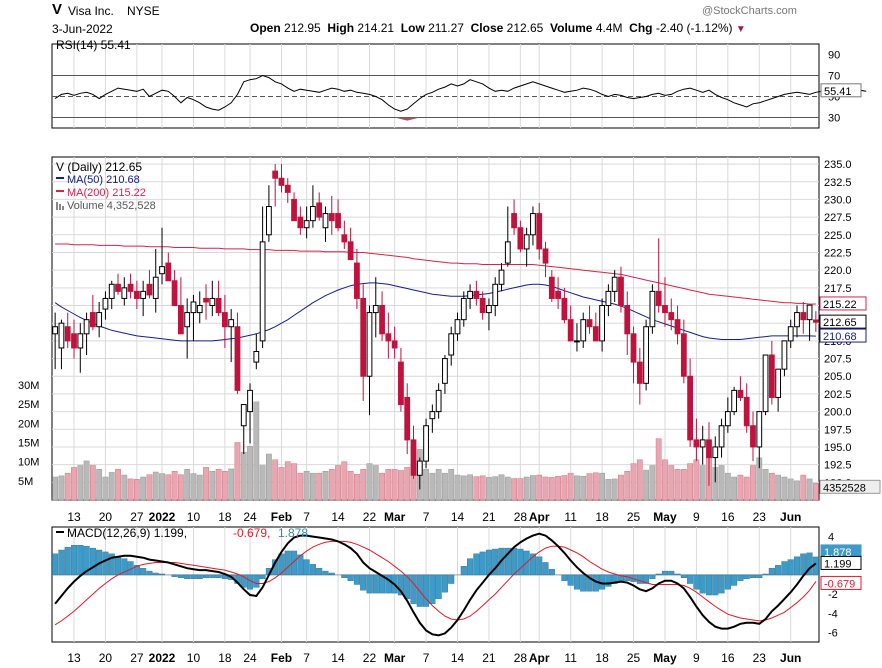 Image resolution: width=882 pixels, height=668 pixels. Describe the element at coordinates (281, 658) in the screenshot. I see `macd-x-tick-label: Feb` at that location.